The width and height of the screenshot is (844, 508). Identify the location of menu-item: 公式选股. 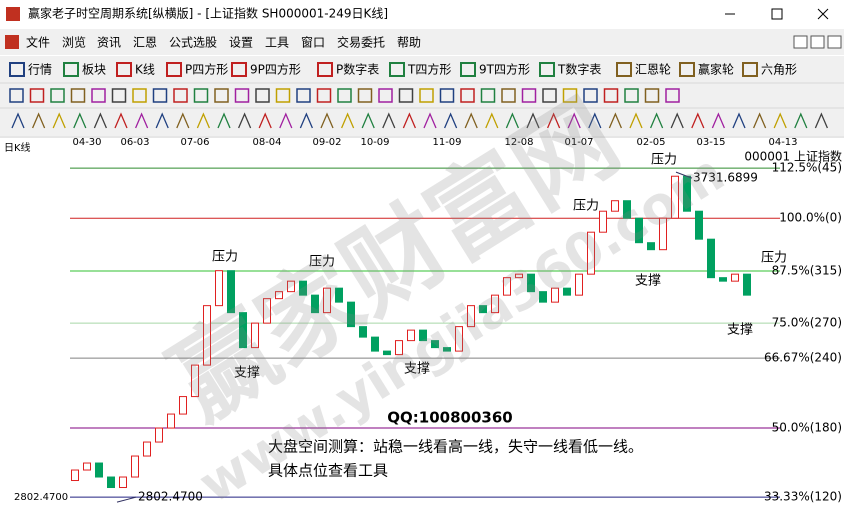
(193, 43).